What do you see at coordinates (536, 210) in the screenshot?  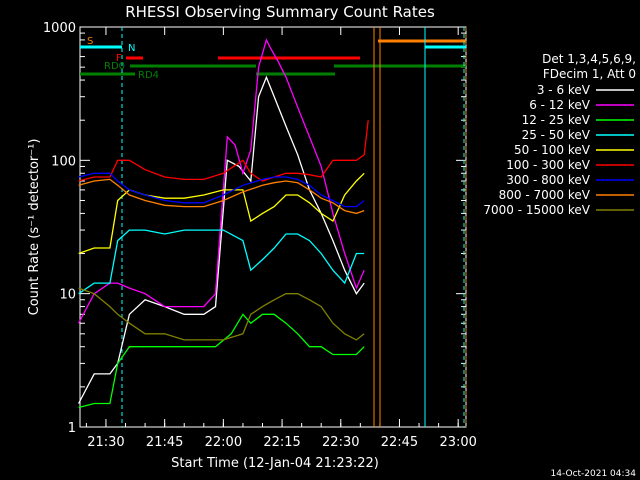 I see `legend-label-8: 7000 - 15000 keV` at bounding box center [536, 210].